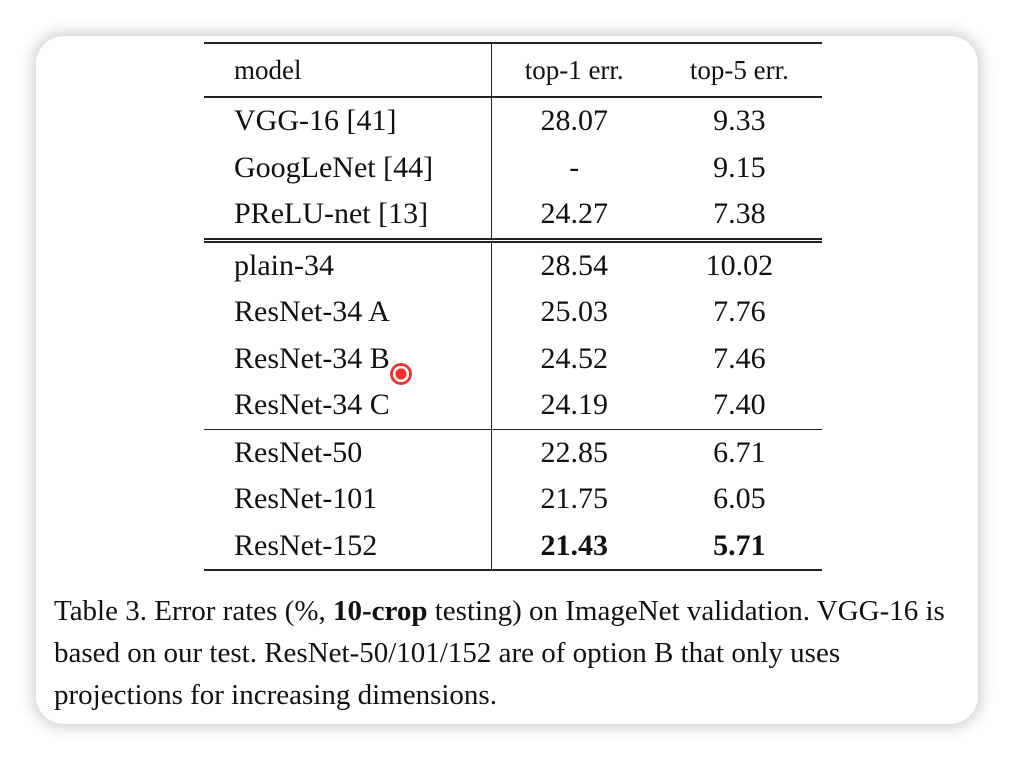 The width and height of the screenshot is (1014, 760). I want to click on cell-top5: 6.05, so click(739, 499).